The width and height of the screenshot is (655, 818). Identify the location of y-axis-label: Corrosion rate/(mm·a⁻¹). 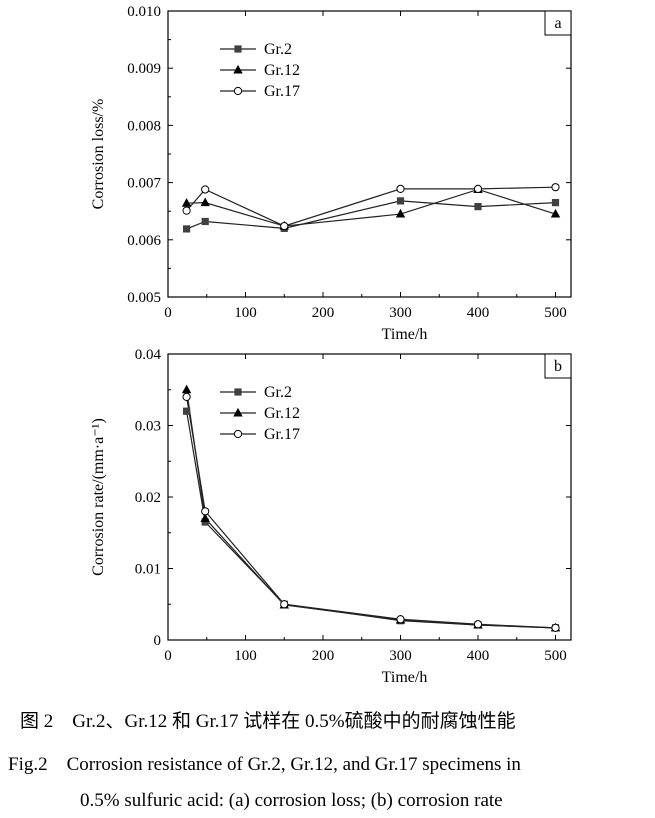
(98, 497).